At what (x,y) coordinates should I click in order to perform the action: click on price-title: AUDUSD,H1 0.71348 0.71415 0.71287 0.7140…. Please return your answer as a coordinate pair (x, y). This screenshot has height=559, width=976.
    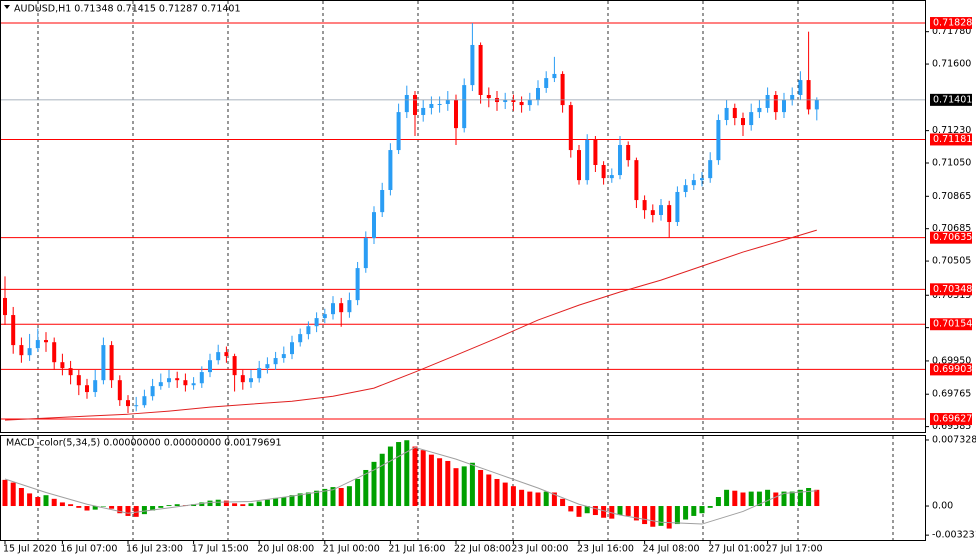
    Looking at the image, I should click on (127, 9).